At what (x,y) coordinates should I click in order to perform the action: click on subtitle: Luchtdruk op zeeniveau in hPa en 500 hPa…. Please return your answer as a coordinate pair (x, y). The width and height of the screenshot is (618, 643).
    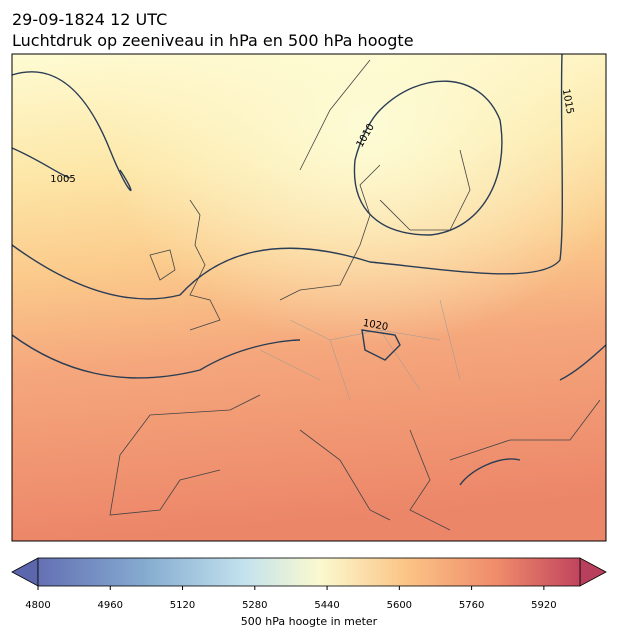
    Looking at the image, I should click on (213, 40).